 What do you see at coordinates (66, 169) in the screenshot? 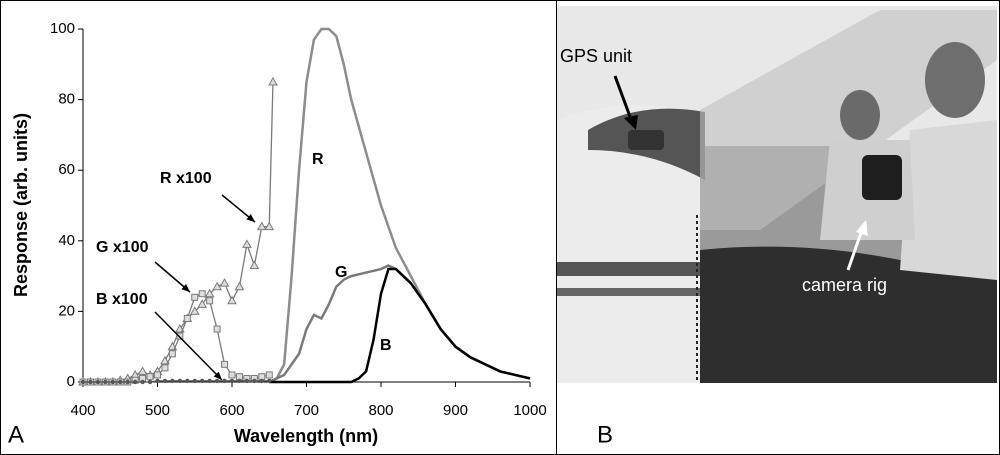
I see `y-tick-label: 60` at bounding box center [66, 169].